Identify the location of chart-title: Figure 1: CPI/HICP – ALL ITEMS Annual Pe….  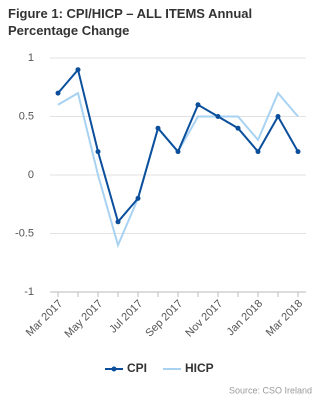
(130, 22).